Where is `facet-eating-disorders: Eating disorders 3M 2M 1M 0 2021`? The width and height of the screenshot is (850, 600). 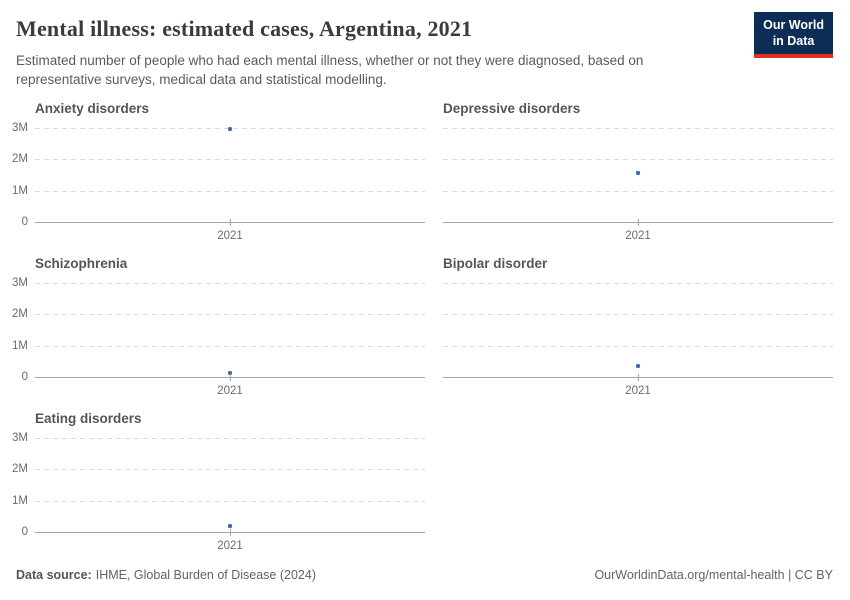 facet-eating-disorders: Eating disorders 3M 2M 1M 0 2021 is located at coordinates (218, 481).